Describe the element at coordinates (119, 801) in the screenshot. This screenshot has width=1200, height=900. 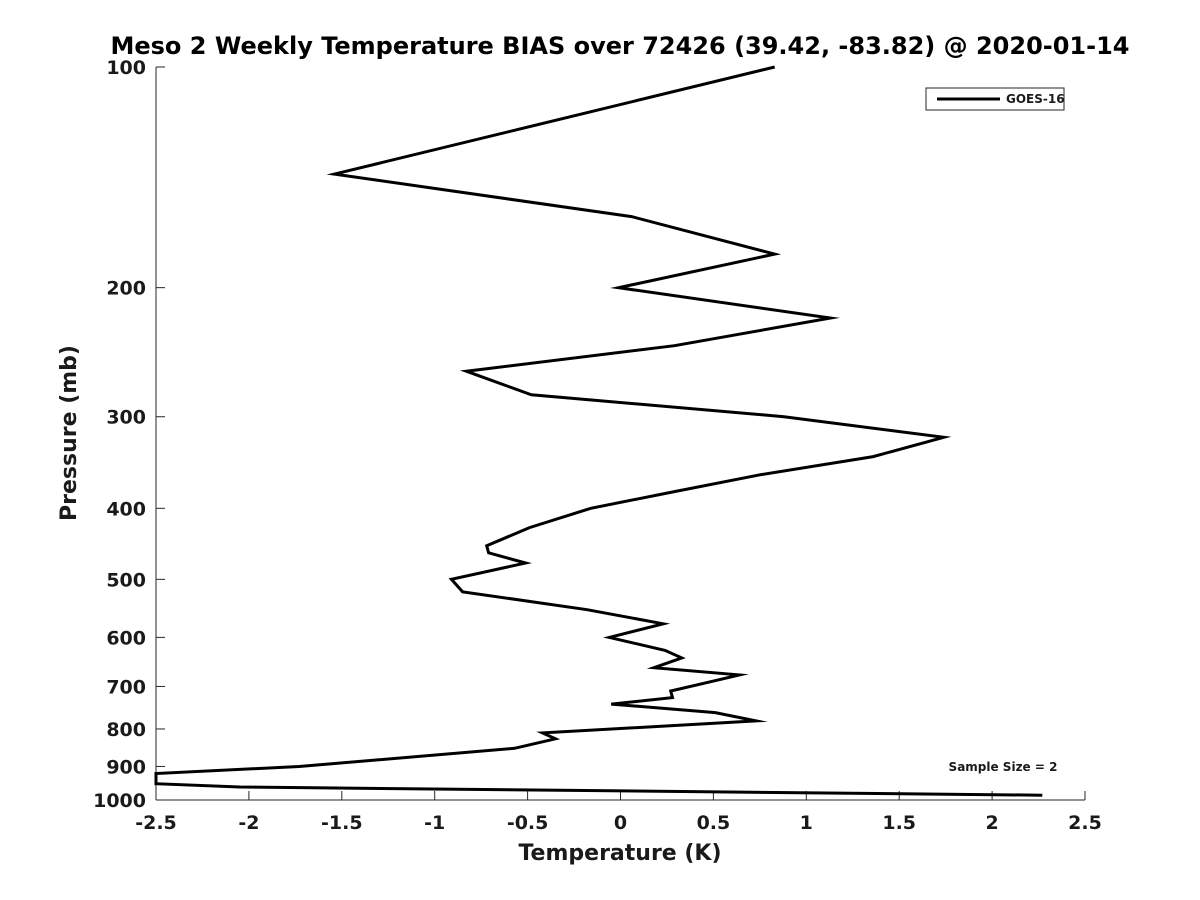
I see `y-tick-label: 1000` at that location.